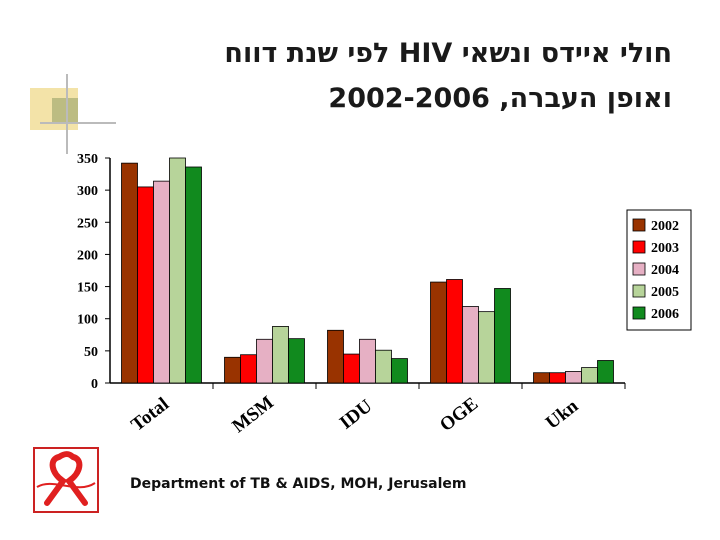  What do you see at coordinates (161, 282) in the screenshot?
I see `bar-Total-2004` at bounding box center [161, 282].